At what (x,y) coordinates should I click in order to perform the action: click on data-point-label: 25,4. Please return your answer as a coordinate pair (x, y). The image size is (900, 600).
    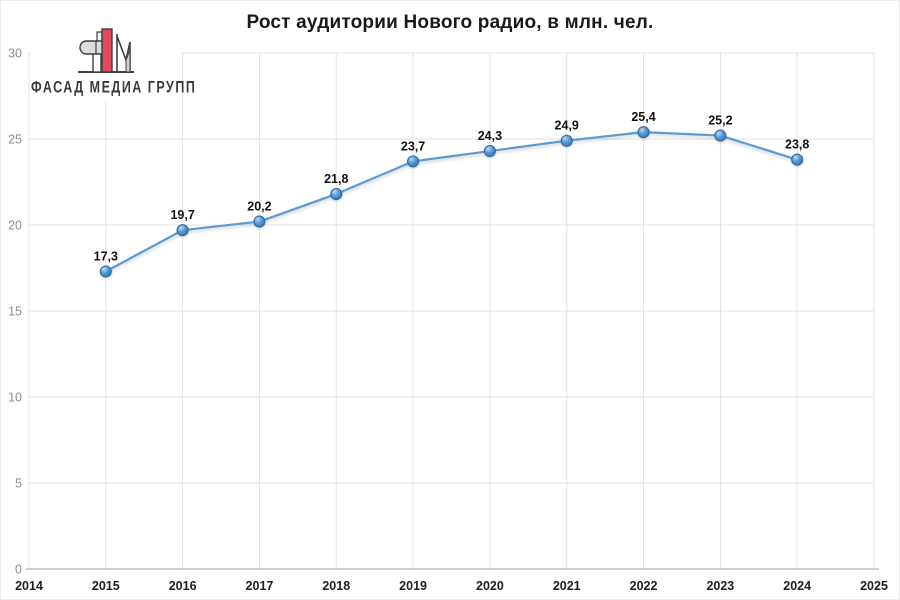
    Looking at the image, I should click on (643, 117).